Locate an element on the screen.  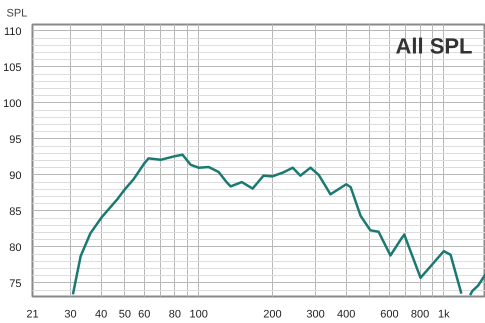
x-tick-label: 30 is located at coordinates (70, 314).